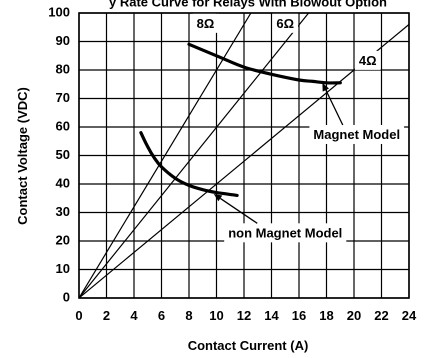 The width and height of the screenshot is (440, 358). What do you see at coordinates (409, 315) in the screenshot?
I see `x-tick-label: 24` at bounding box center [409, 315].